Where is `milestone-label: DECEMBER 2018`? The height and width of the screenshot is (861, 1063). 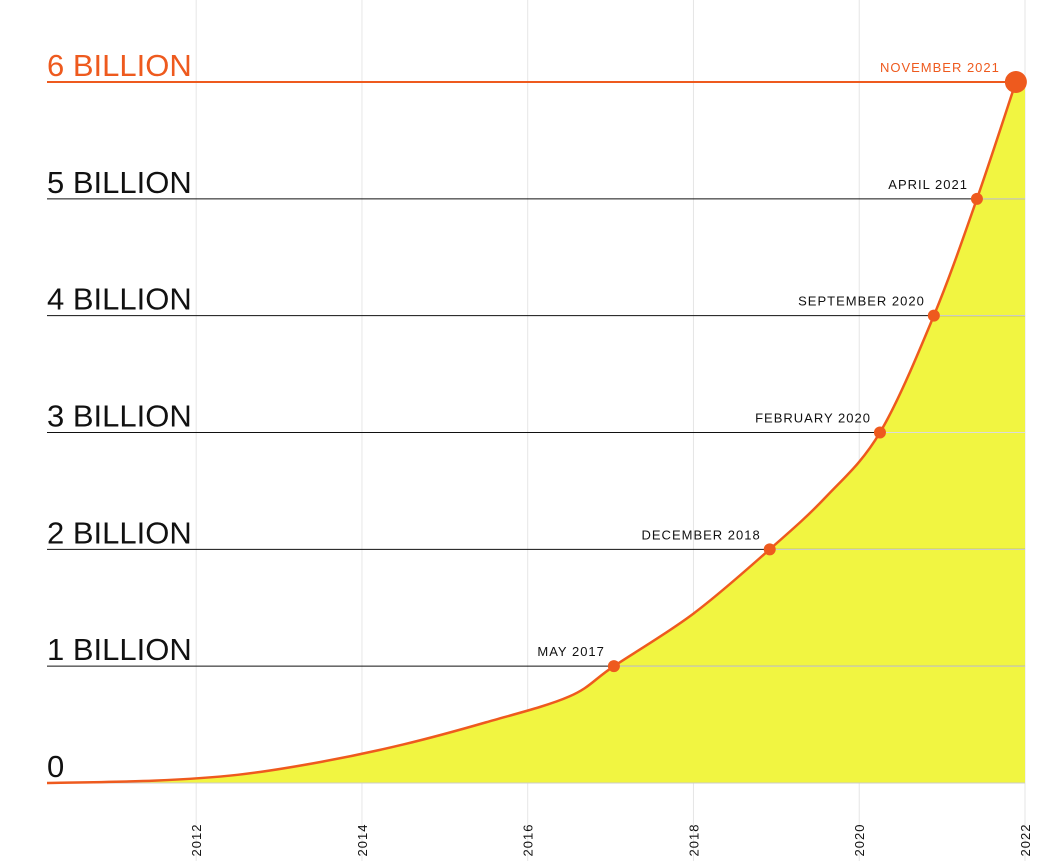 milestone-label: DECEMBER 2018 is located at coordinates (701, 534).